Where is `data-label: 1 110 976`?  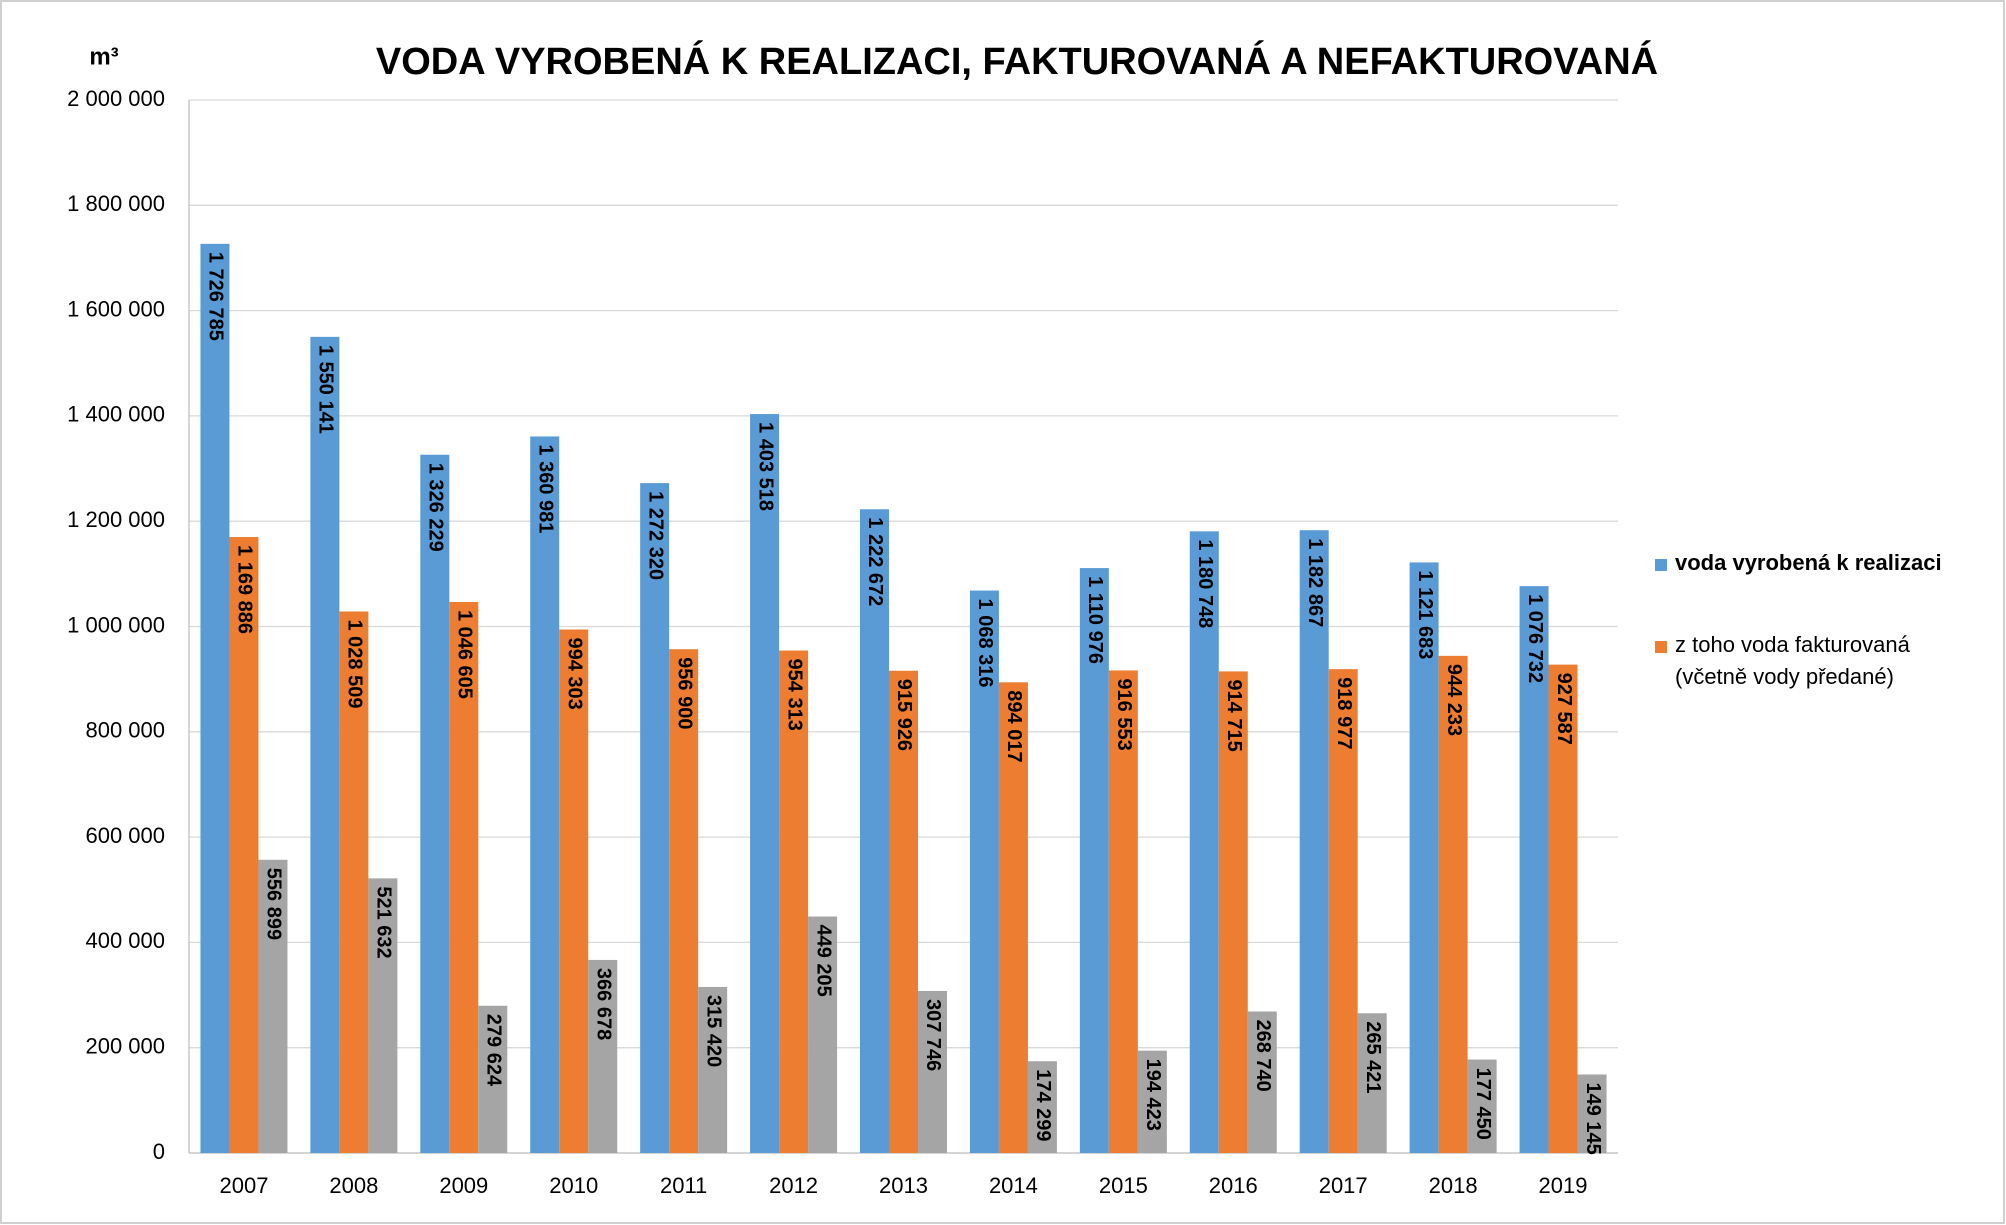 data-label: 1 110 976 is located at coordinates (1095, 620).